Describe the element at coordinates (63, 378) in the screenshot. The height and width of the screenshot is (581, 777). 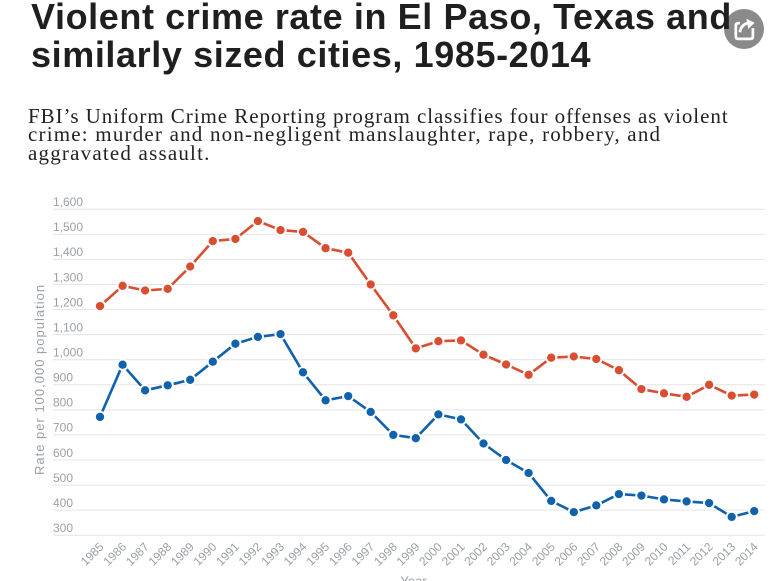
I see `svg-text: 900` at that location.